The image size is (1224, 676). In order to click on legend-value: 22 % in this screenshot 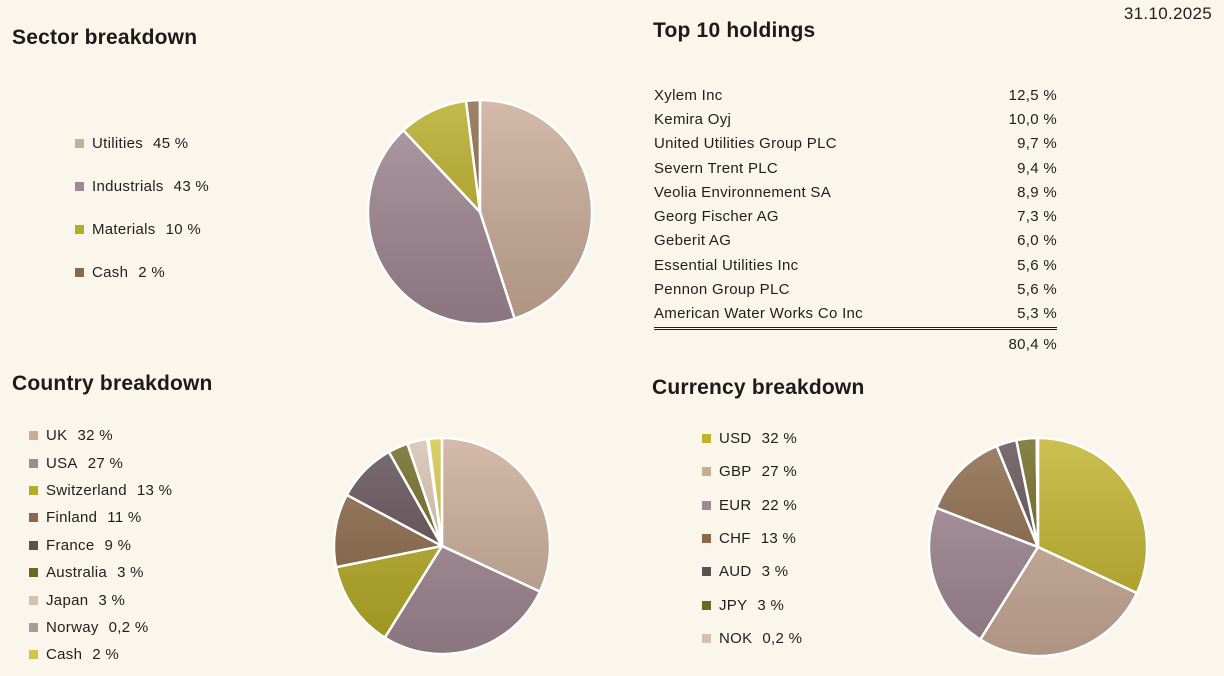, I will do `click(779, 505)`.